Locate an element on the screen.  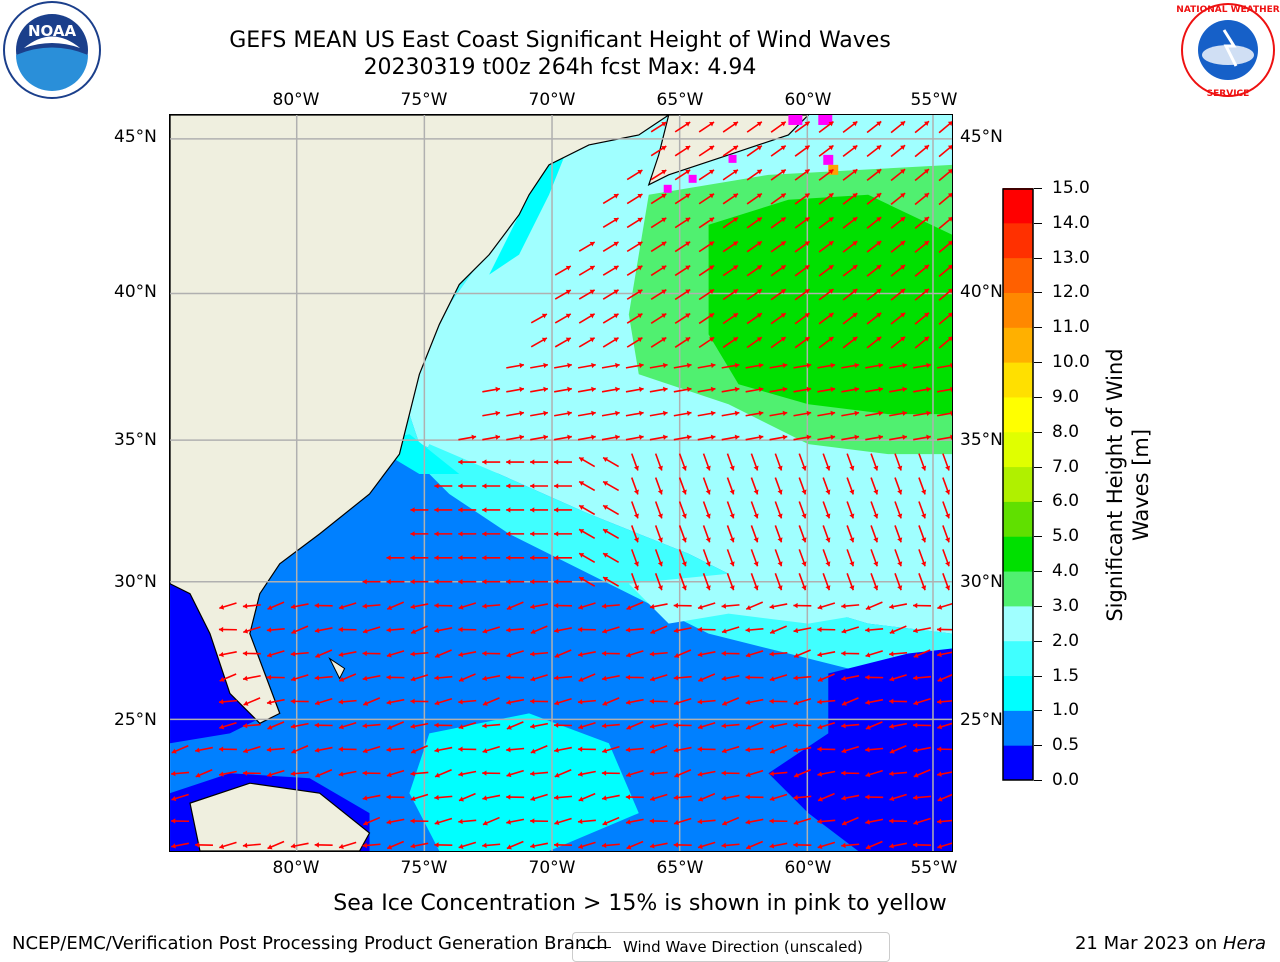
lon-tick-top: 55°W is located at coordinates (934, 100).